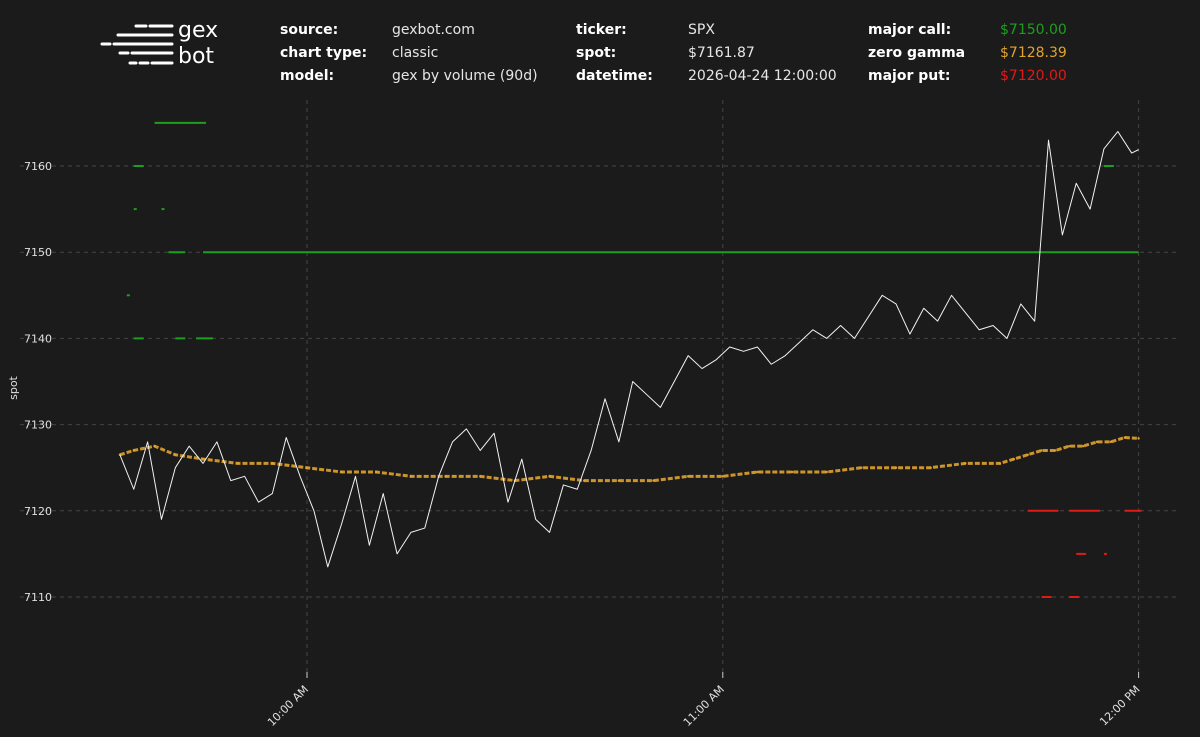 This screenshot has height=737, width=1200. I want to click on ticker-label: ticker:, so click(601, 30).